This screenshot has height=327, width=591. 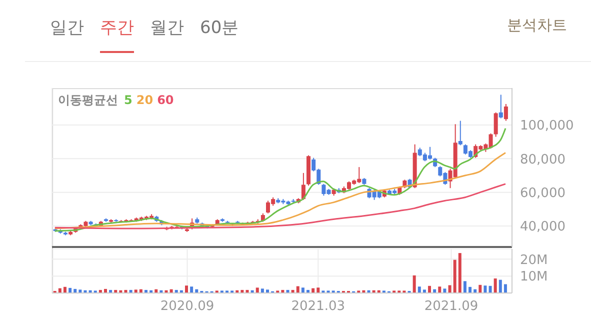 What do you see at coordinates (219, 28) in the screenshot?
I see `text: 60분` at bounding box center [219, 28].